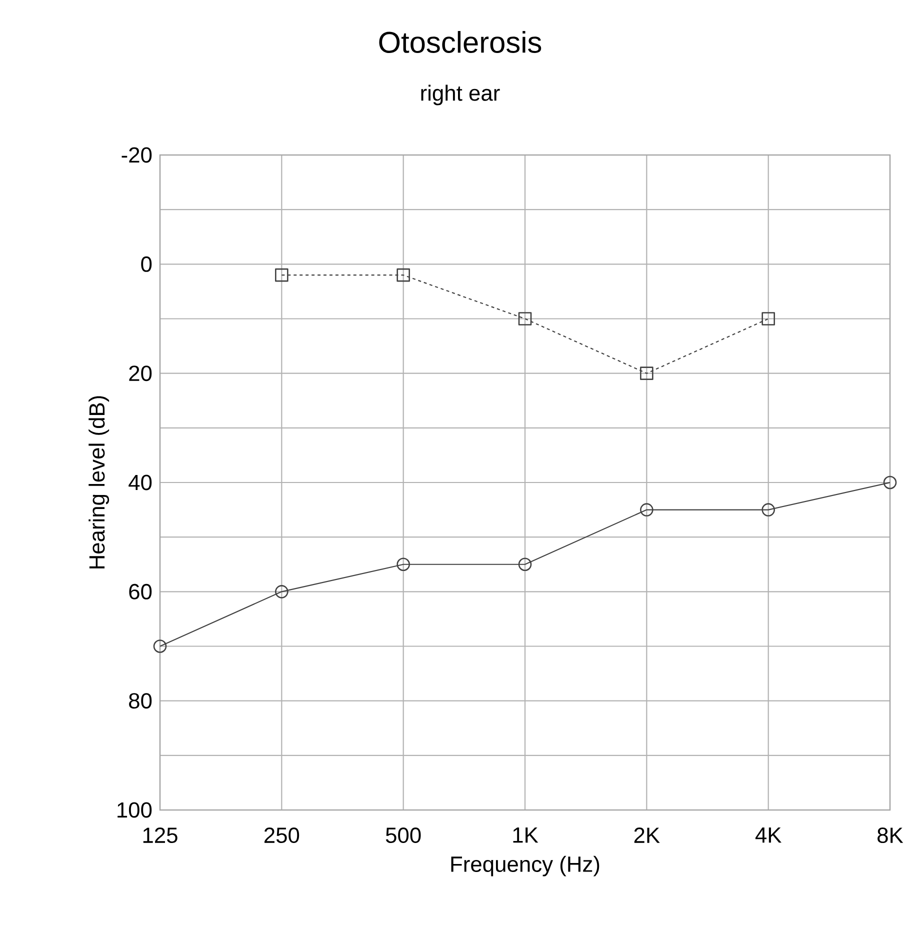 The width and height of the screenshot is (918, 940). What do you see at coordinates (140, 482) in the screenshot?
I see `y-tick-label: 40` at bounding box center [140, 482].